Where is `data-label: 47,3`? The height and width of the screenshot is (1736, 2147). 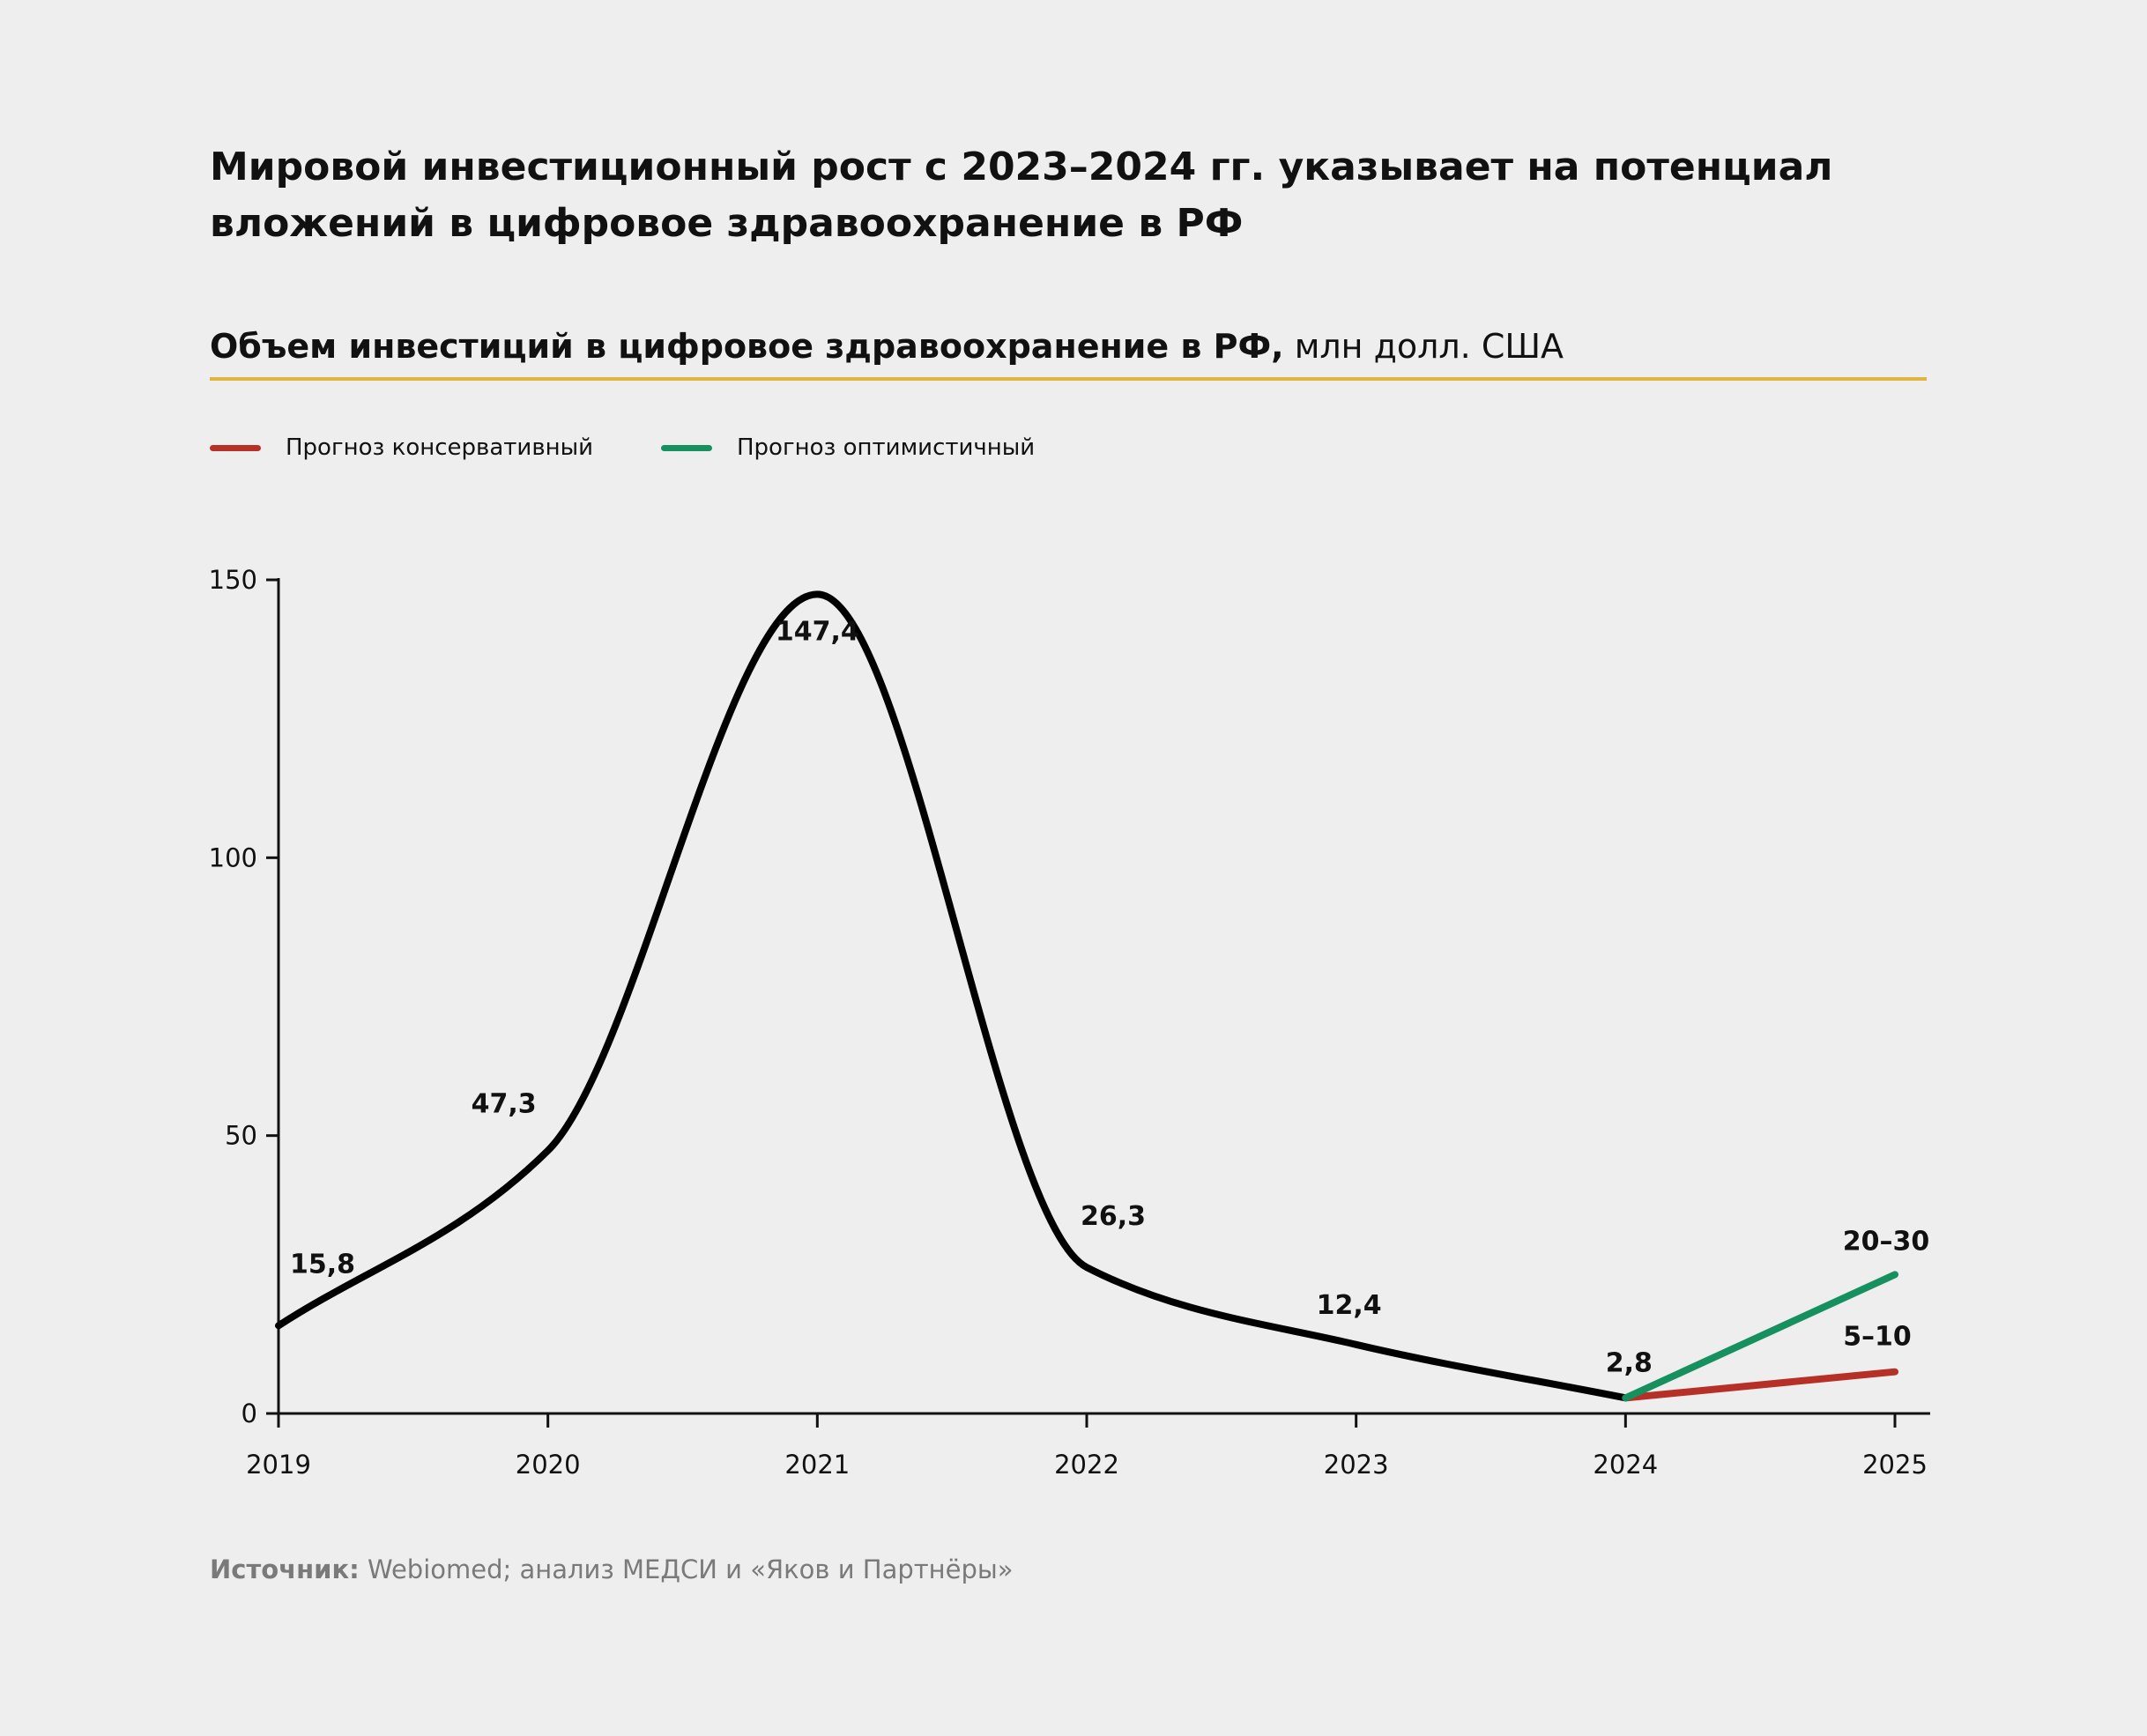 data-label: 47,3 is located at coordinates (504, 1104).